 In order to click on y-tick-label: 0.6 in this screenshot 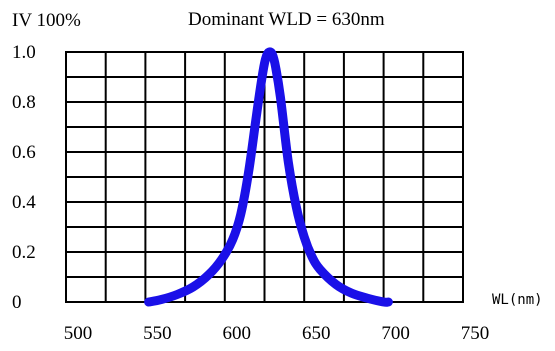, I will do `click(24, 152)`.